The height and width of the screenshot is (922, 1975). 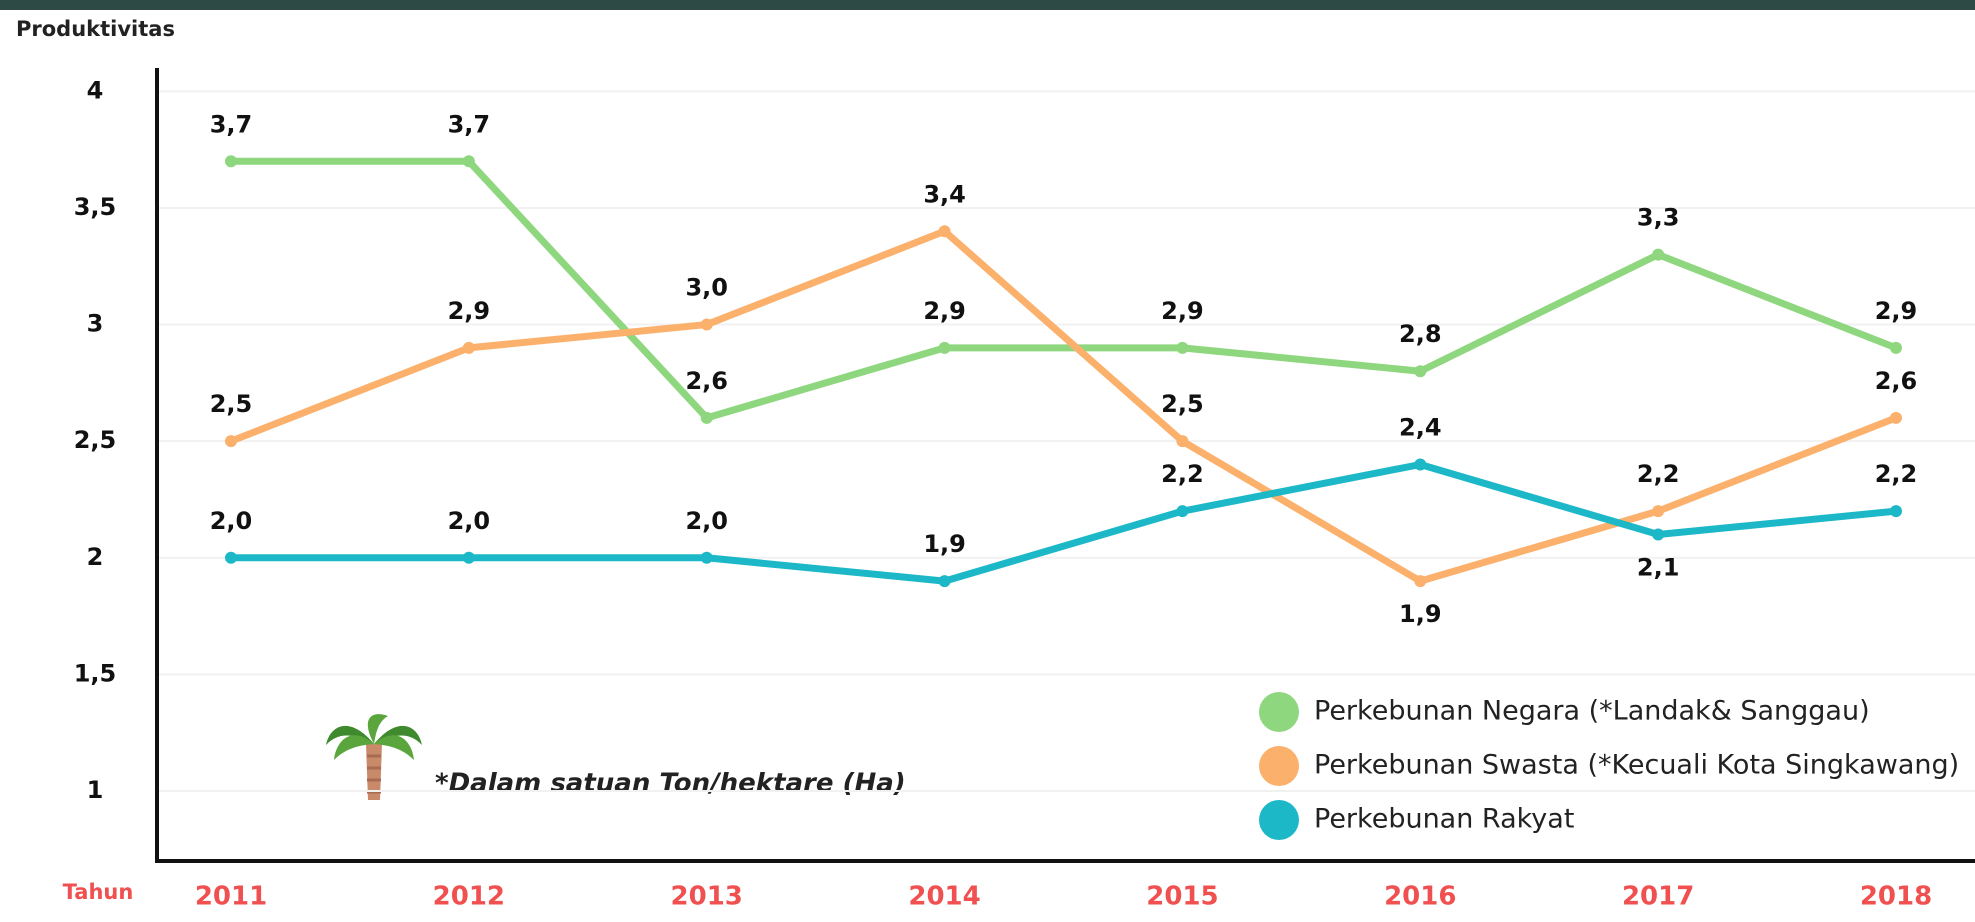 What do you see at coordinates (1182, 897) in the screenshot?
I see `x-tick-label: 2015` at bounding box center [1182, 897].